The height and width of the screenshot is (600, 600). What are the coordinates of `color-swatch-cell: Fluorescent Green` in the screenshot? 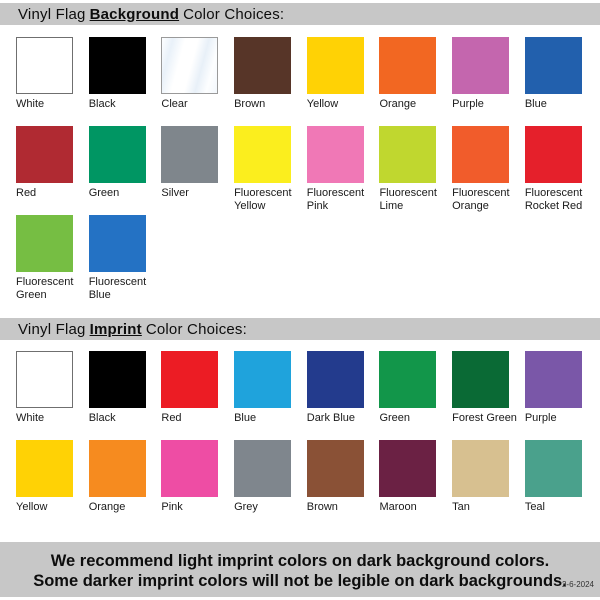 It's located at (52, 259).